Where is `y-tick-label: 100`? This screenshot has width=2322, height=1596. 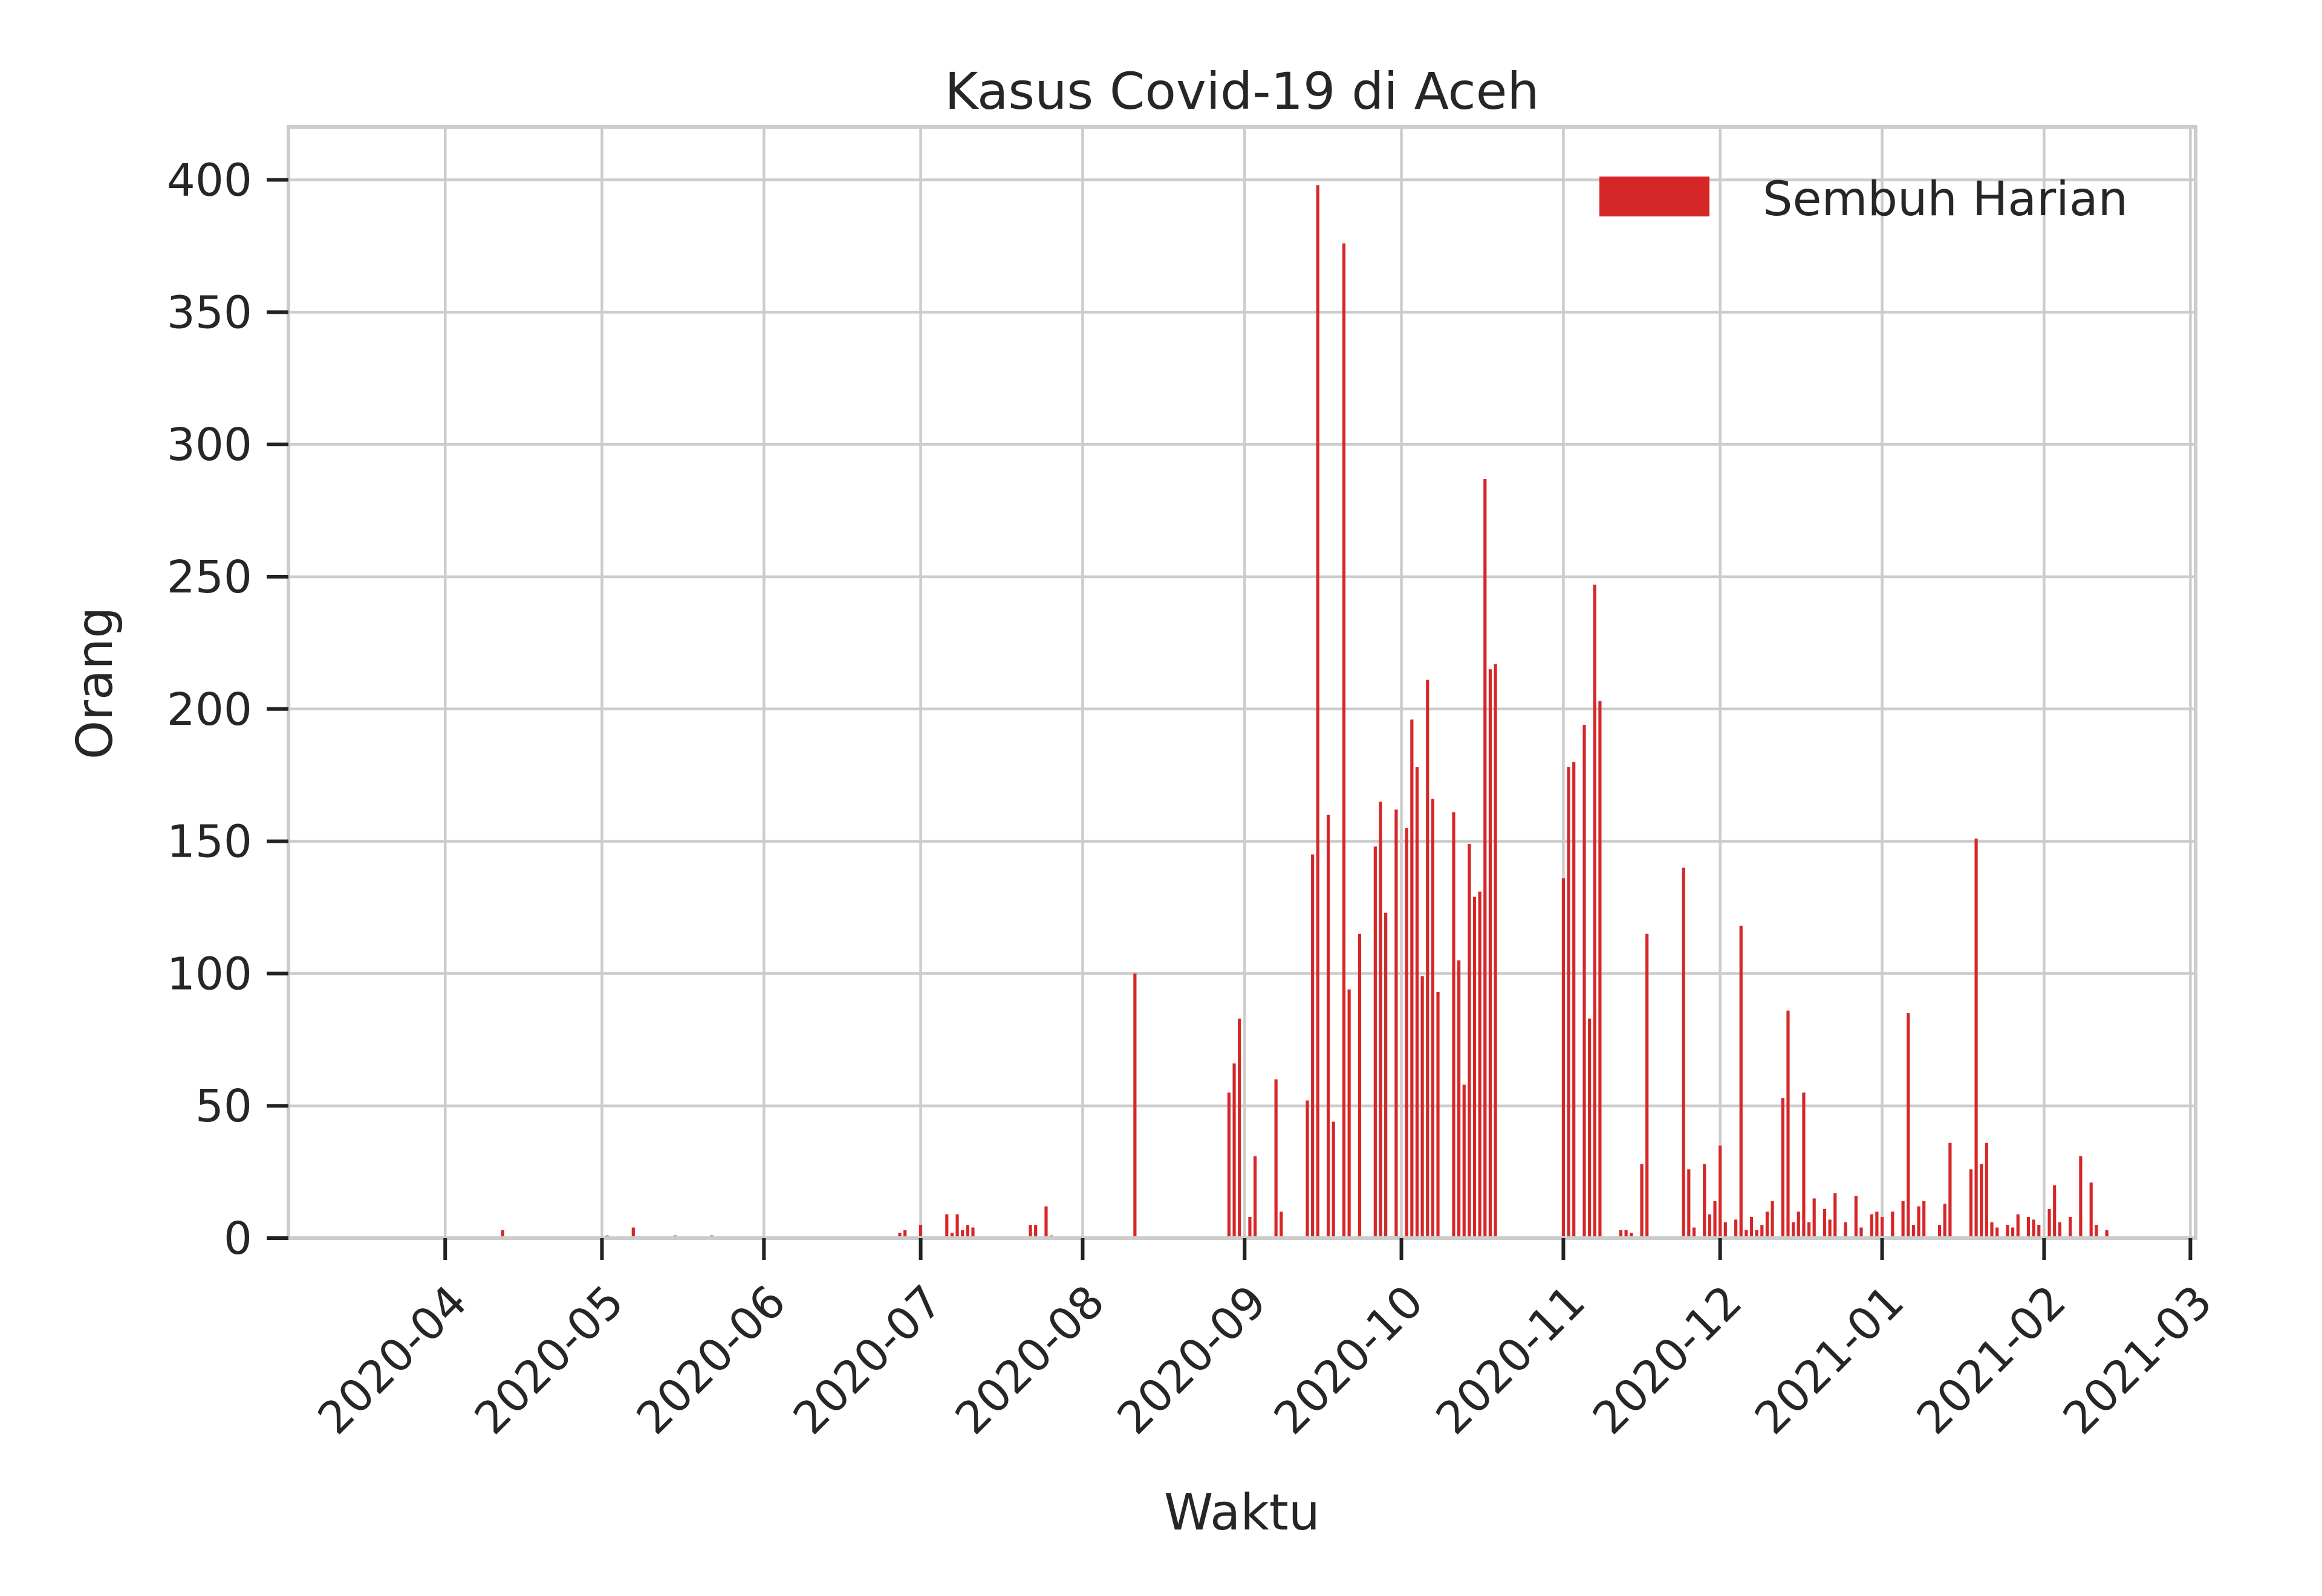 y-tick-label: 100 is located at coordinates (209, 974).